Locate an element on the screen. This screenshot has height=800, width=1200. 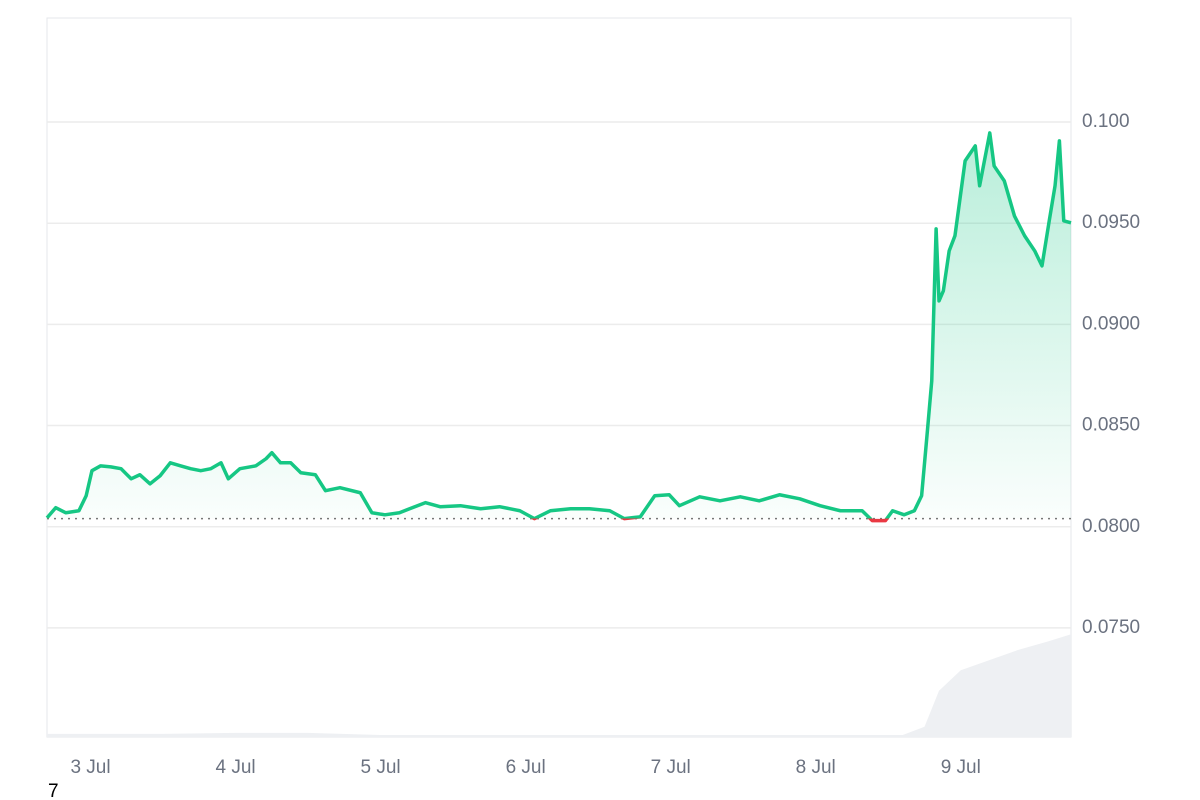
x-tick-label: 8 Jul is located at coordinates (816, 767).